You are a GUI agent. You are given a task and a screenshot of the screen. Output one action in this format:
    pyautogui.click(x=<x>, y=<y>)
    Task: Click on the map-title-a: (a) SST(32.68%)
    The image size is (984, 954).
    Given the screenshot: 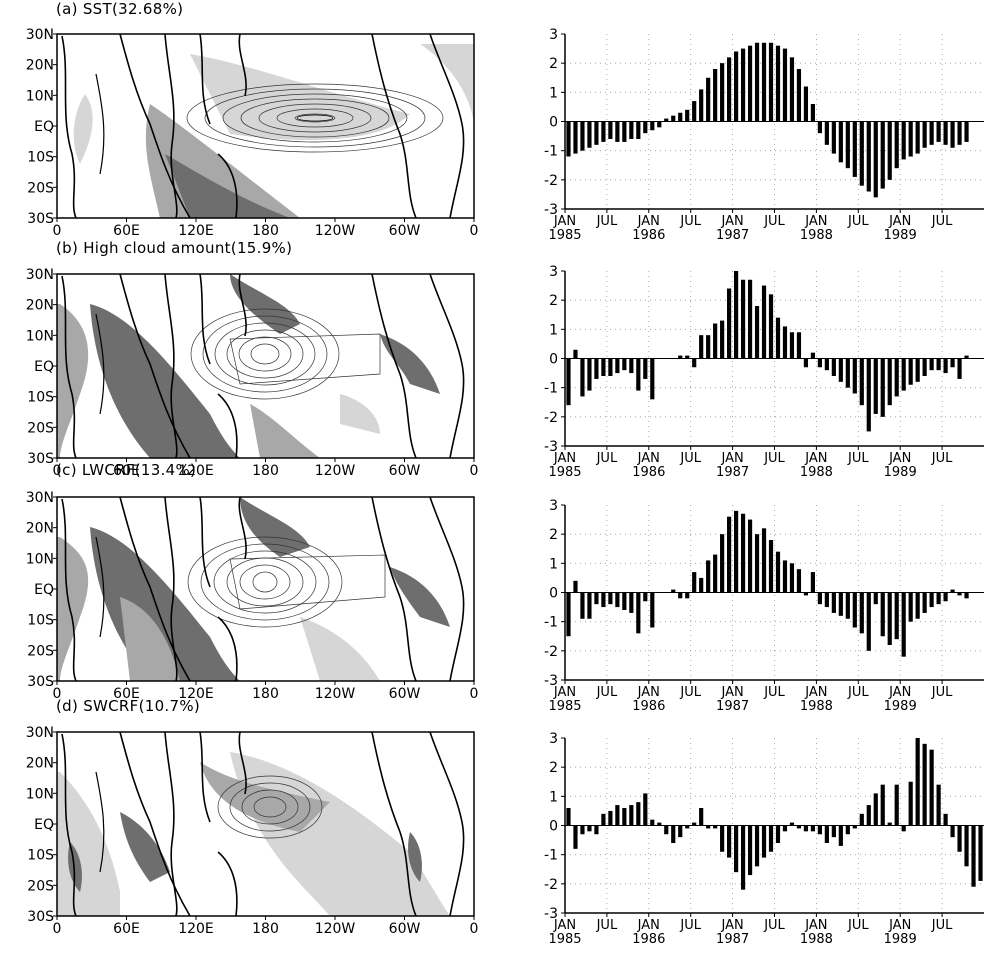 What is the action you would take?
    pyautogui.click(x=120, y=9)
    